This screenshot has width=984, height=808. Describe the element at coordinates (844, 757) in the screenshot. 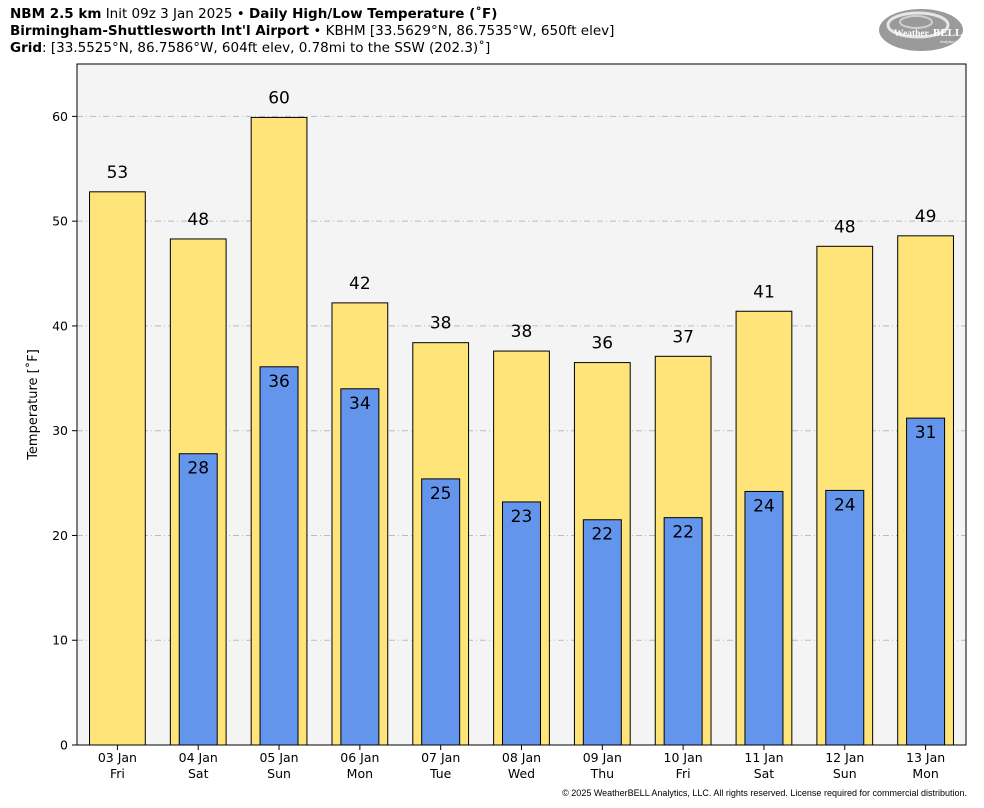

I see `x-tick-label-date: 12 Jan` at that location.